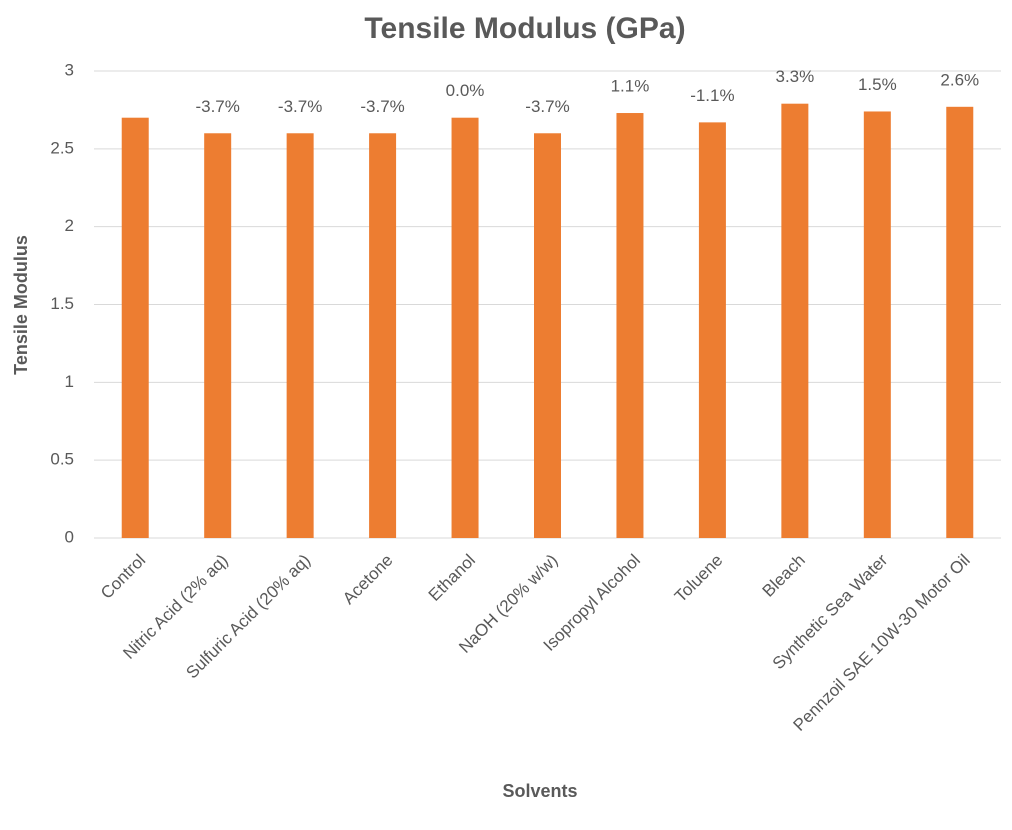 The image size is (1012, 830). What do you see at coordinates (524, 28) in the screenshot?
I see `chart-title: Tensile Modulus (GPa)` at bounding box center [524, 28].